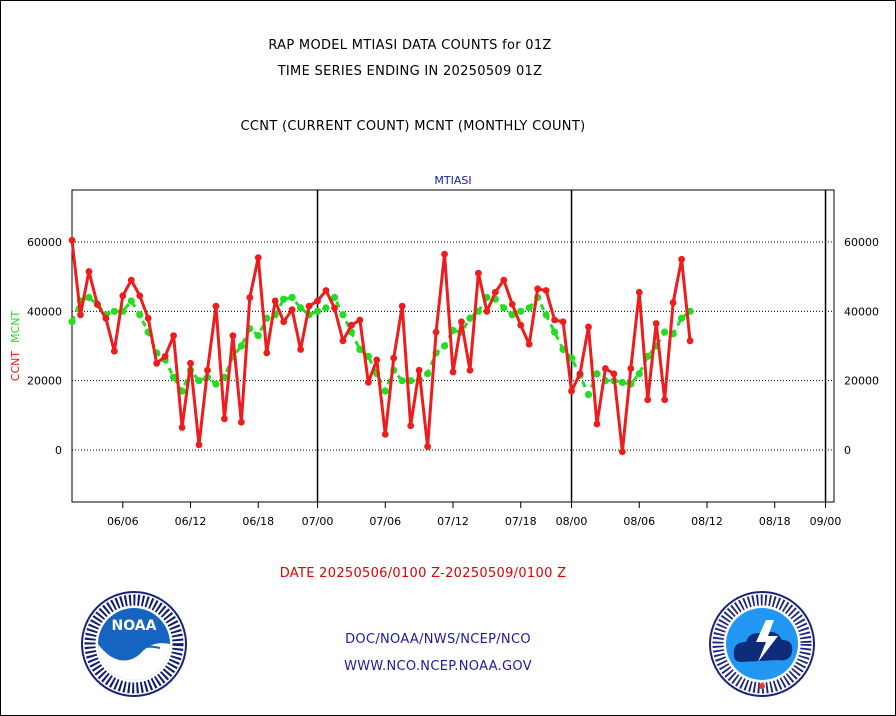  What do you see at coordinates (123, 521) in the screenshot?
I see `x-tick-label: 06/06` at bounding box center [123, 521].